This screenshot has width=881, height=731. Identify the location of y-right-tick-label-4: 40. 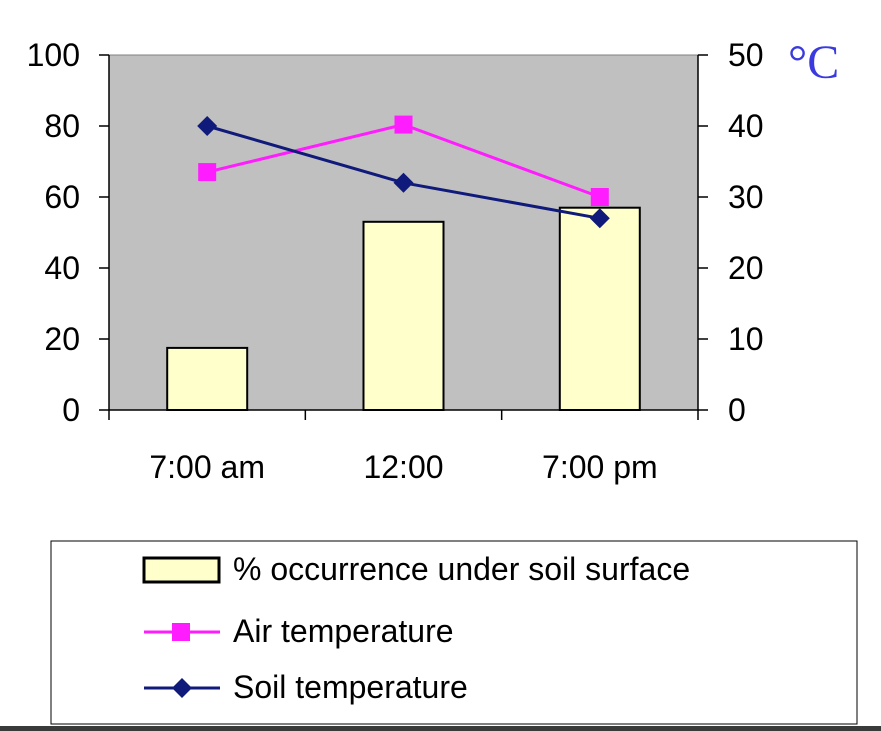
(746, 126).